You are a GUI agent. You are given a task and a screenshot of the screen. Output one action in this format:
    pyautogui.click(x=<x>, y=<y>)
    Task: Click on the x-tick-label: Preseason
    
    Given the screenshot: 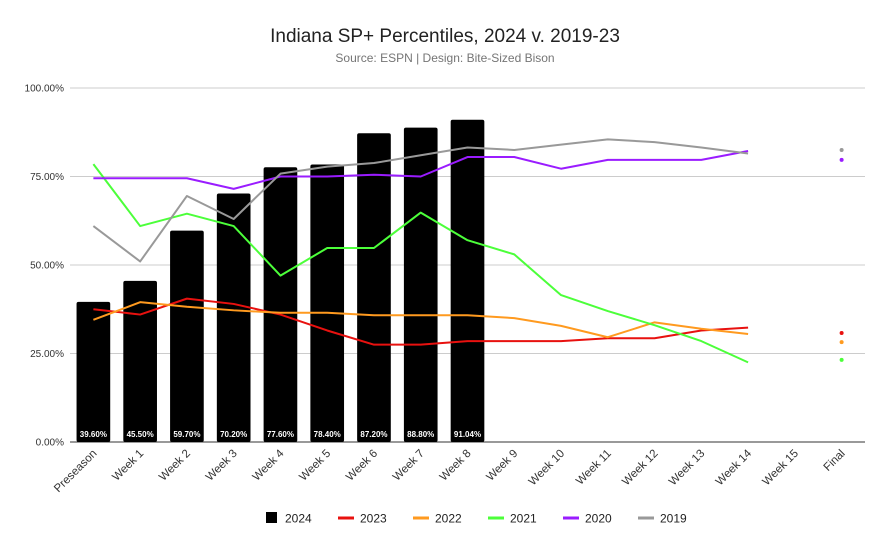 What is the action you would take?
    pyautogui.click(x=75, y=471)
    